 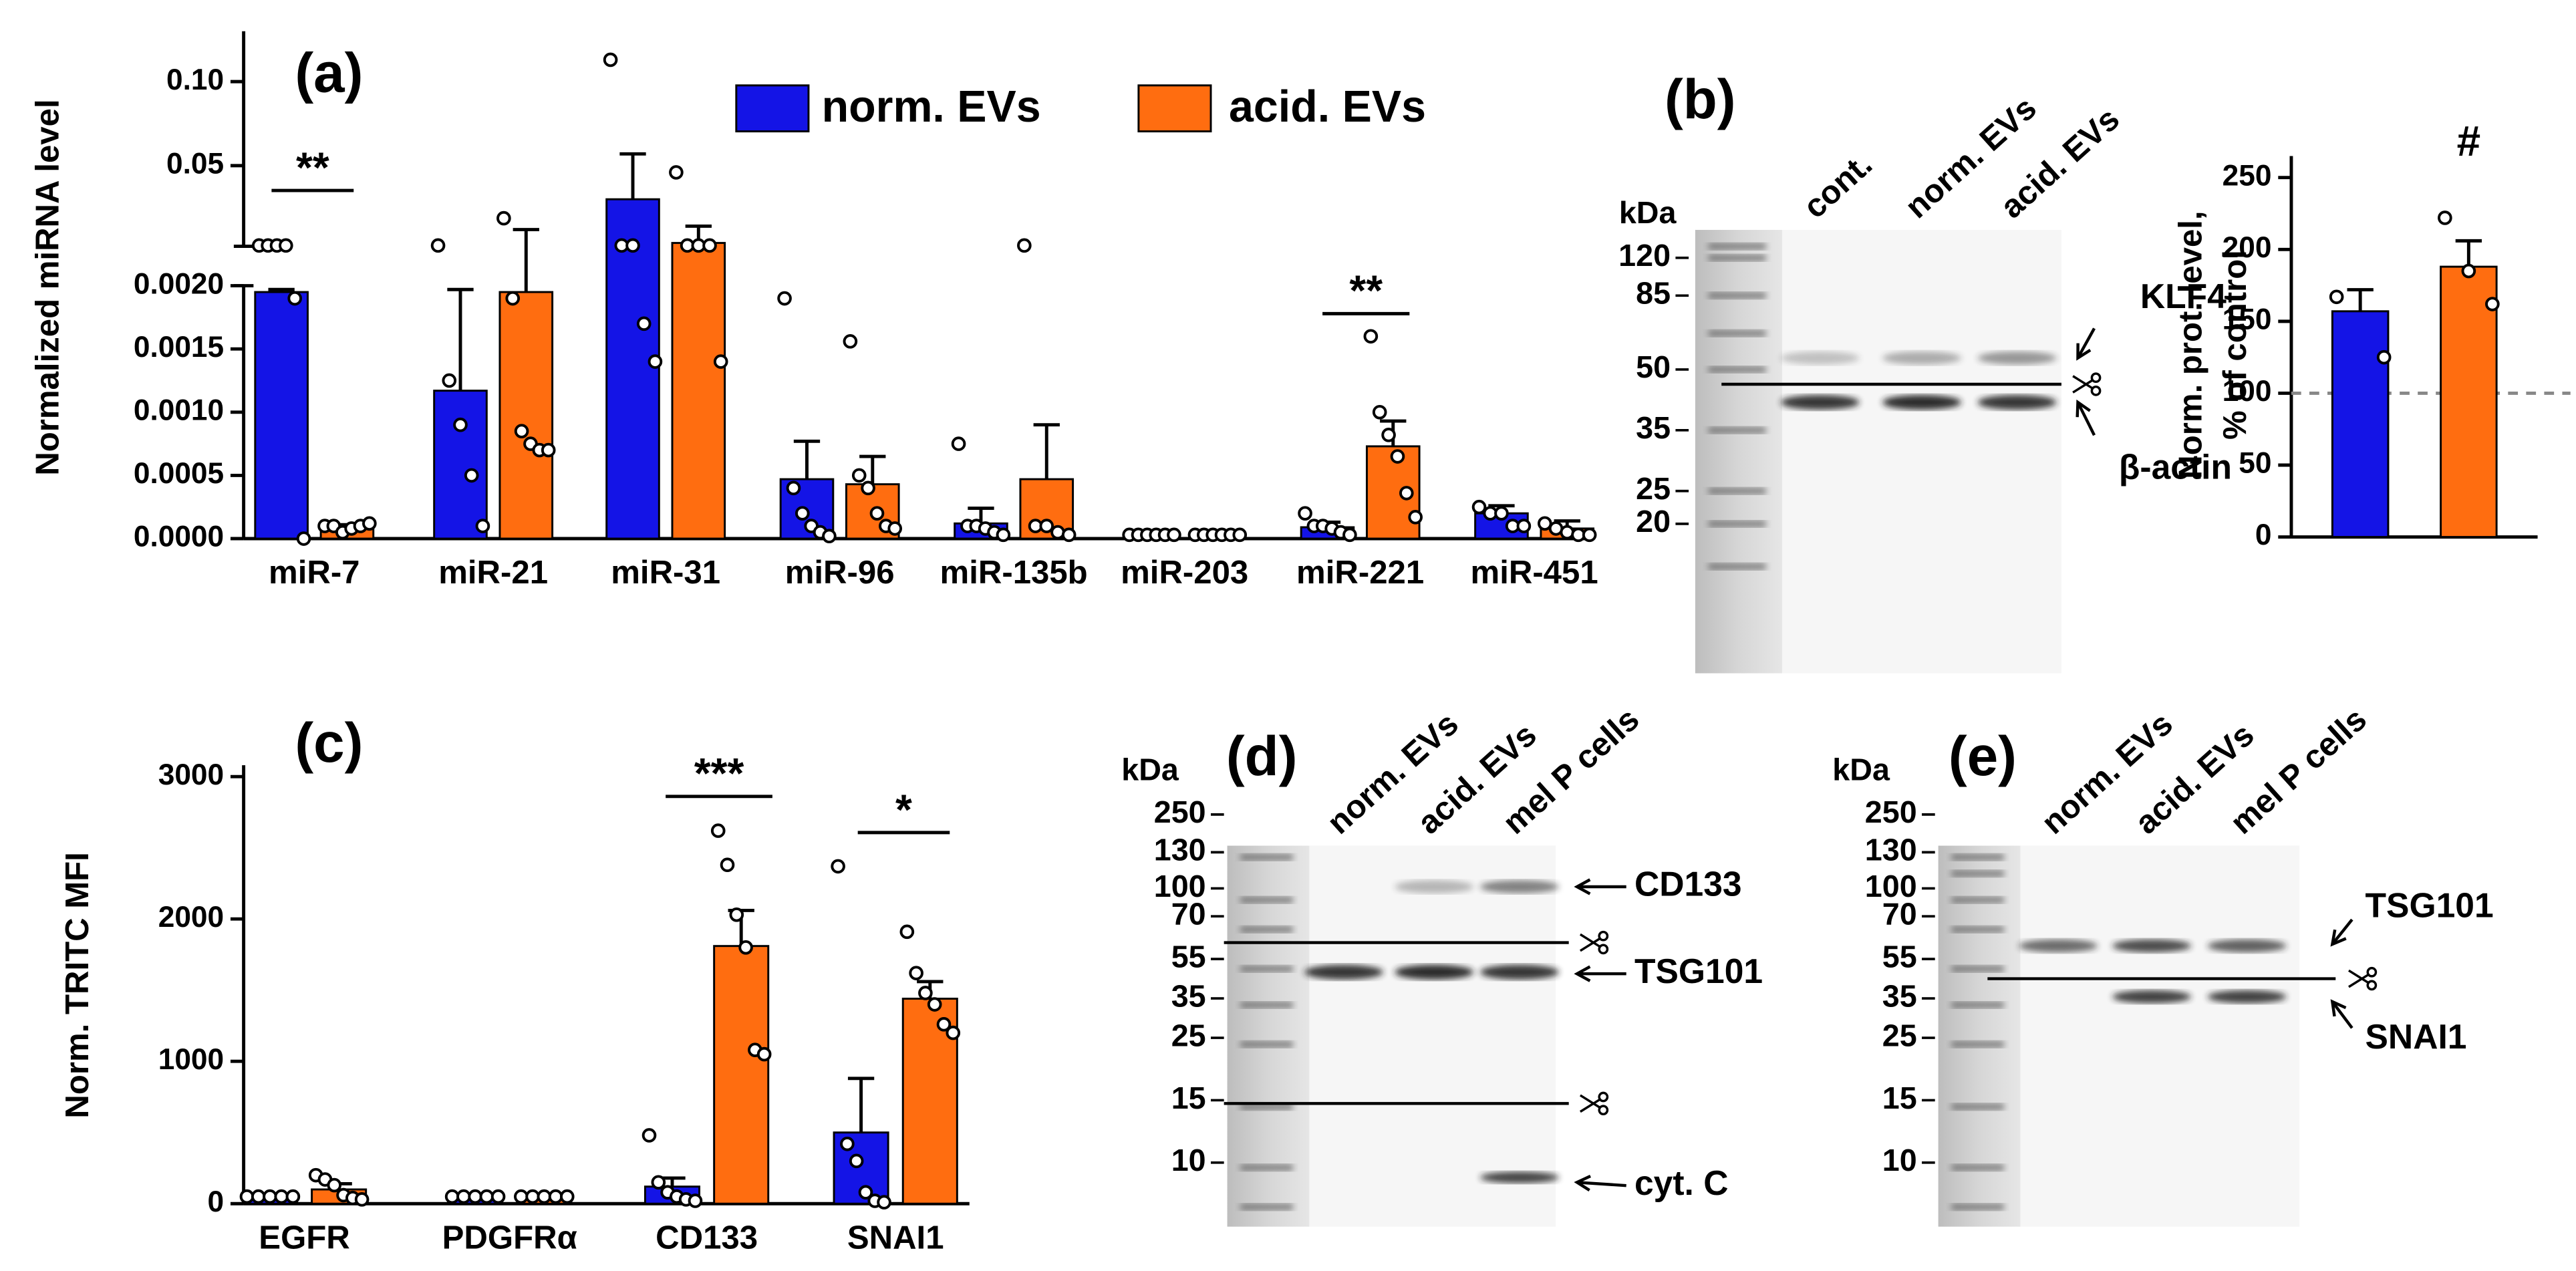 What do you see at coordinates (1653, 521) in the screenshot?
I see `marker-label: 20` at bounding box center [1653, 521].